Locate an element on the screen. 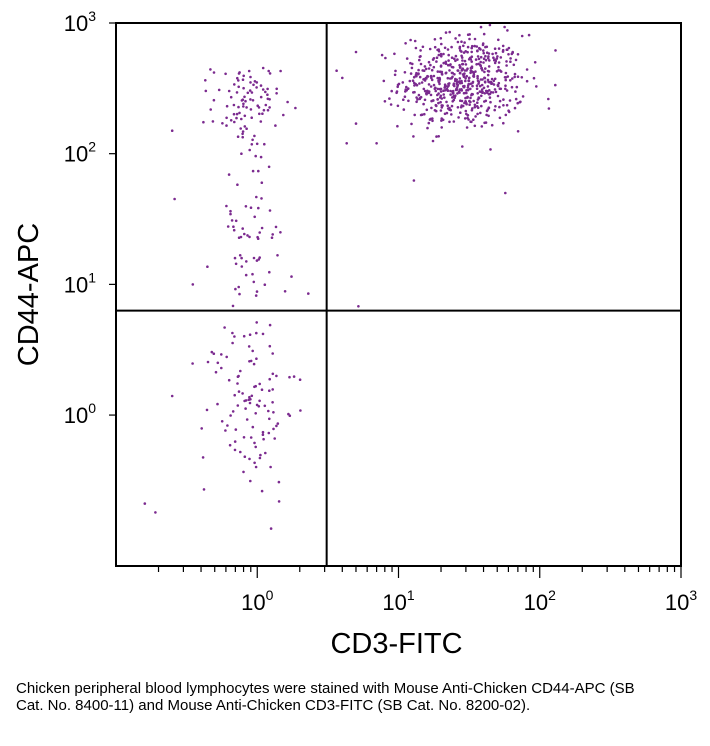 The height and width of the screenshot is (746, 710). x-tick-label: 101 is located at coordinates (398, 601).